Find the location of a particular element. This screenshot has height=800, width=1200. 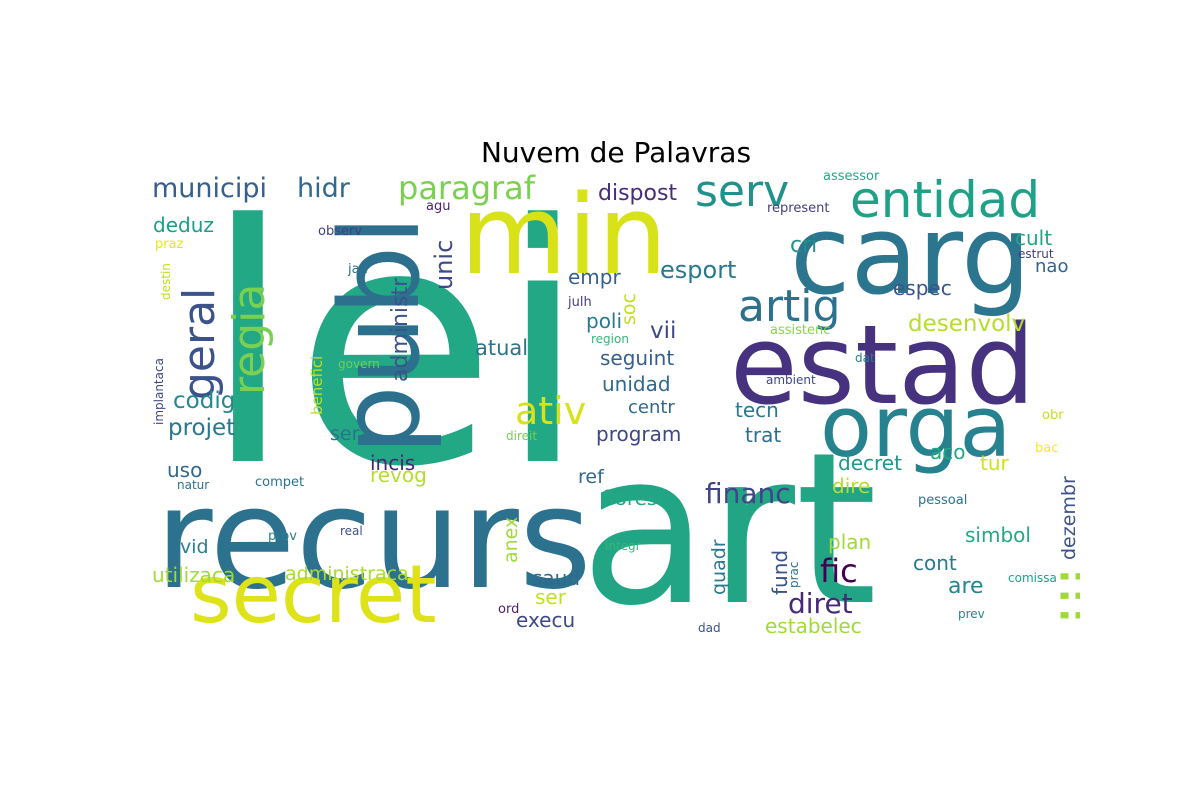

word-saud: saud is located at coordinates (556, 578).